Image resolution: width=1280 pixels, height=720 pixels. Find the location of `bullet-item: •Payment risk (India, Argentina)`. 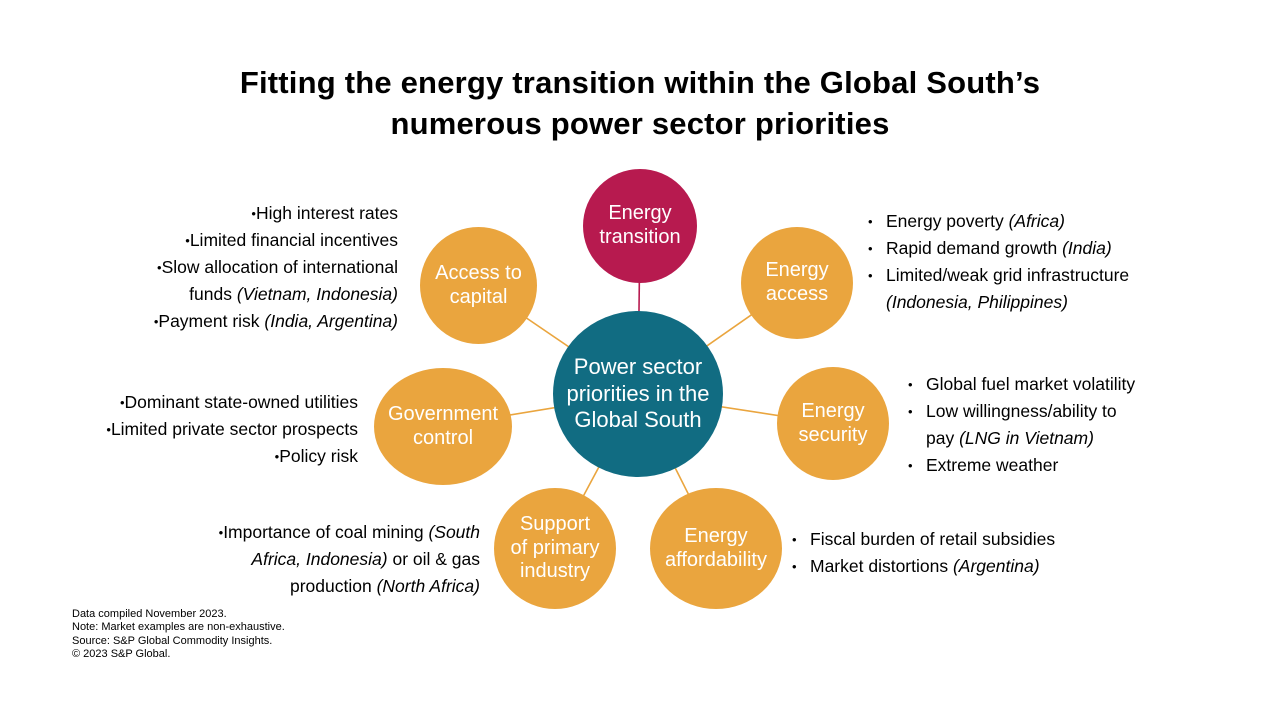

bullet-item: •Payment risk (India, Argentina) is located at coordinates (238, 321).